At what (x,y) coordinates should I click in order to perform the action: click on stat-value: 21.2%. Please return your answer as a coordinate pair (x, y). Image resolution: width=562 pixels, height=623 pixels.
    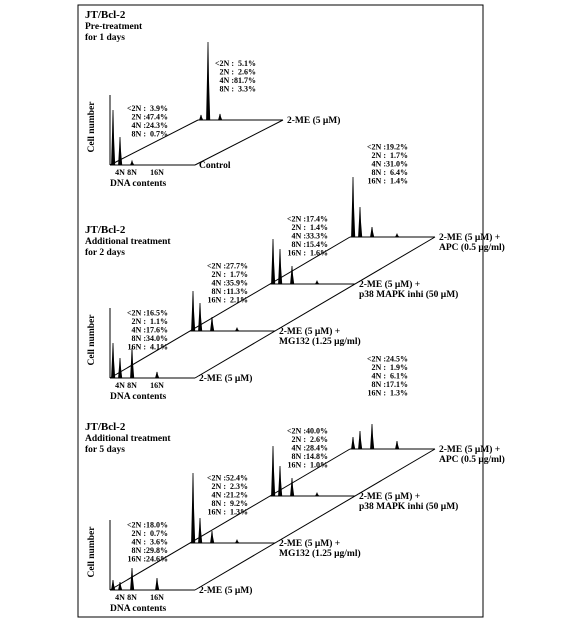
    Looking at the image, I should click on (237, 495).